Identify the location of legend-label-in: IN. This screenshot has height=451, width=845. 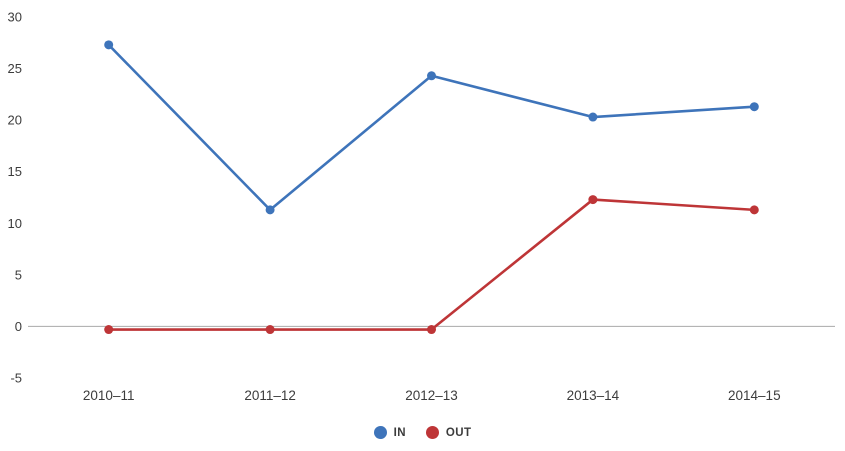
(399, 432).